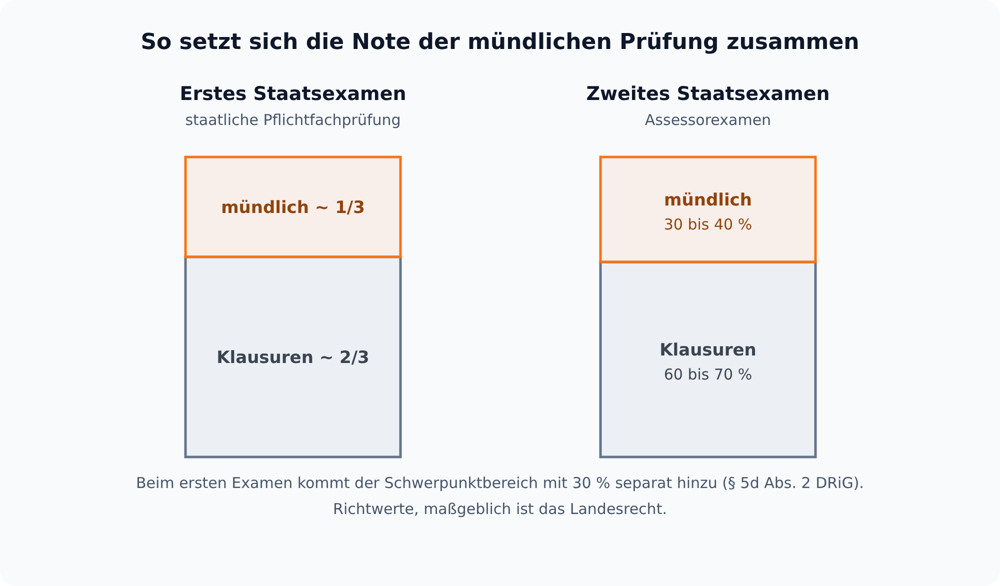 Image resolution: width=1000 pixels, height=586 pixels. What do you see at coordinates (293, 358) in the screenshot?
I see `series-label: Klausuren ~ 2/3` at bounding box center [293, 358].